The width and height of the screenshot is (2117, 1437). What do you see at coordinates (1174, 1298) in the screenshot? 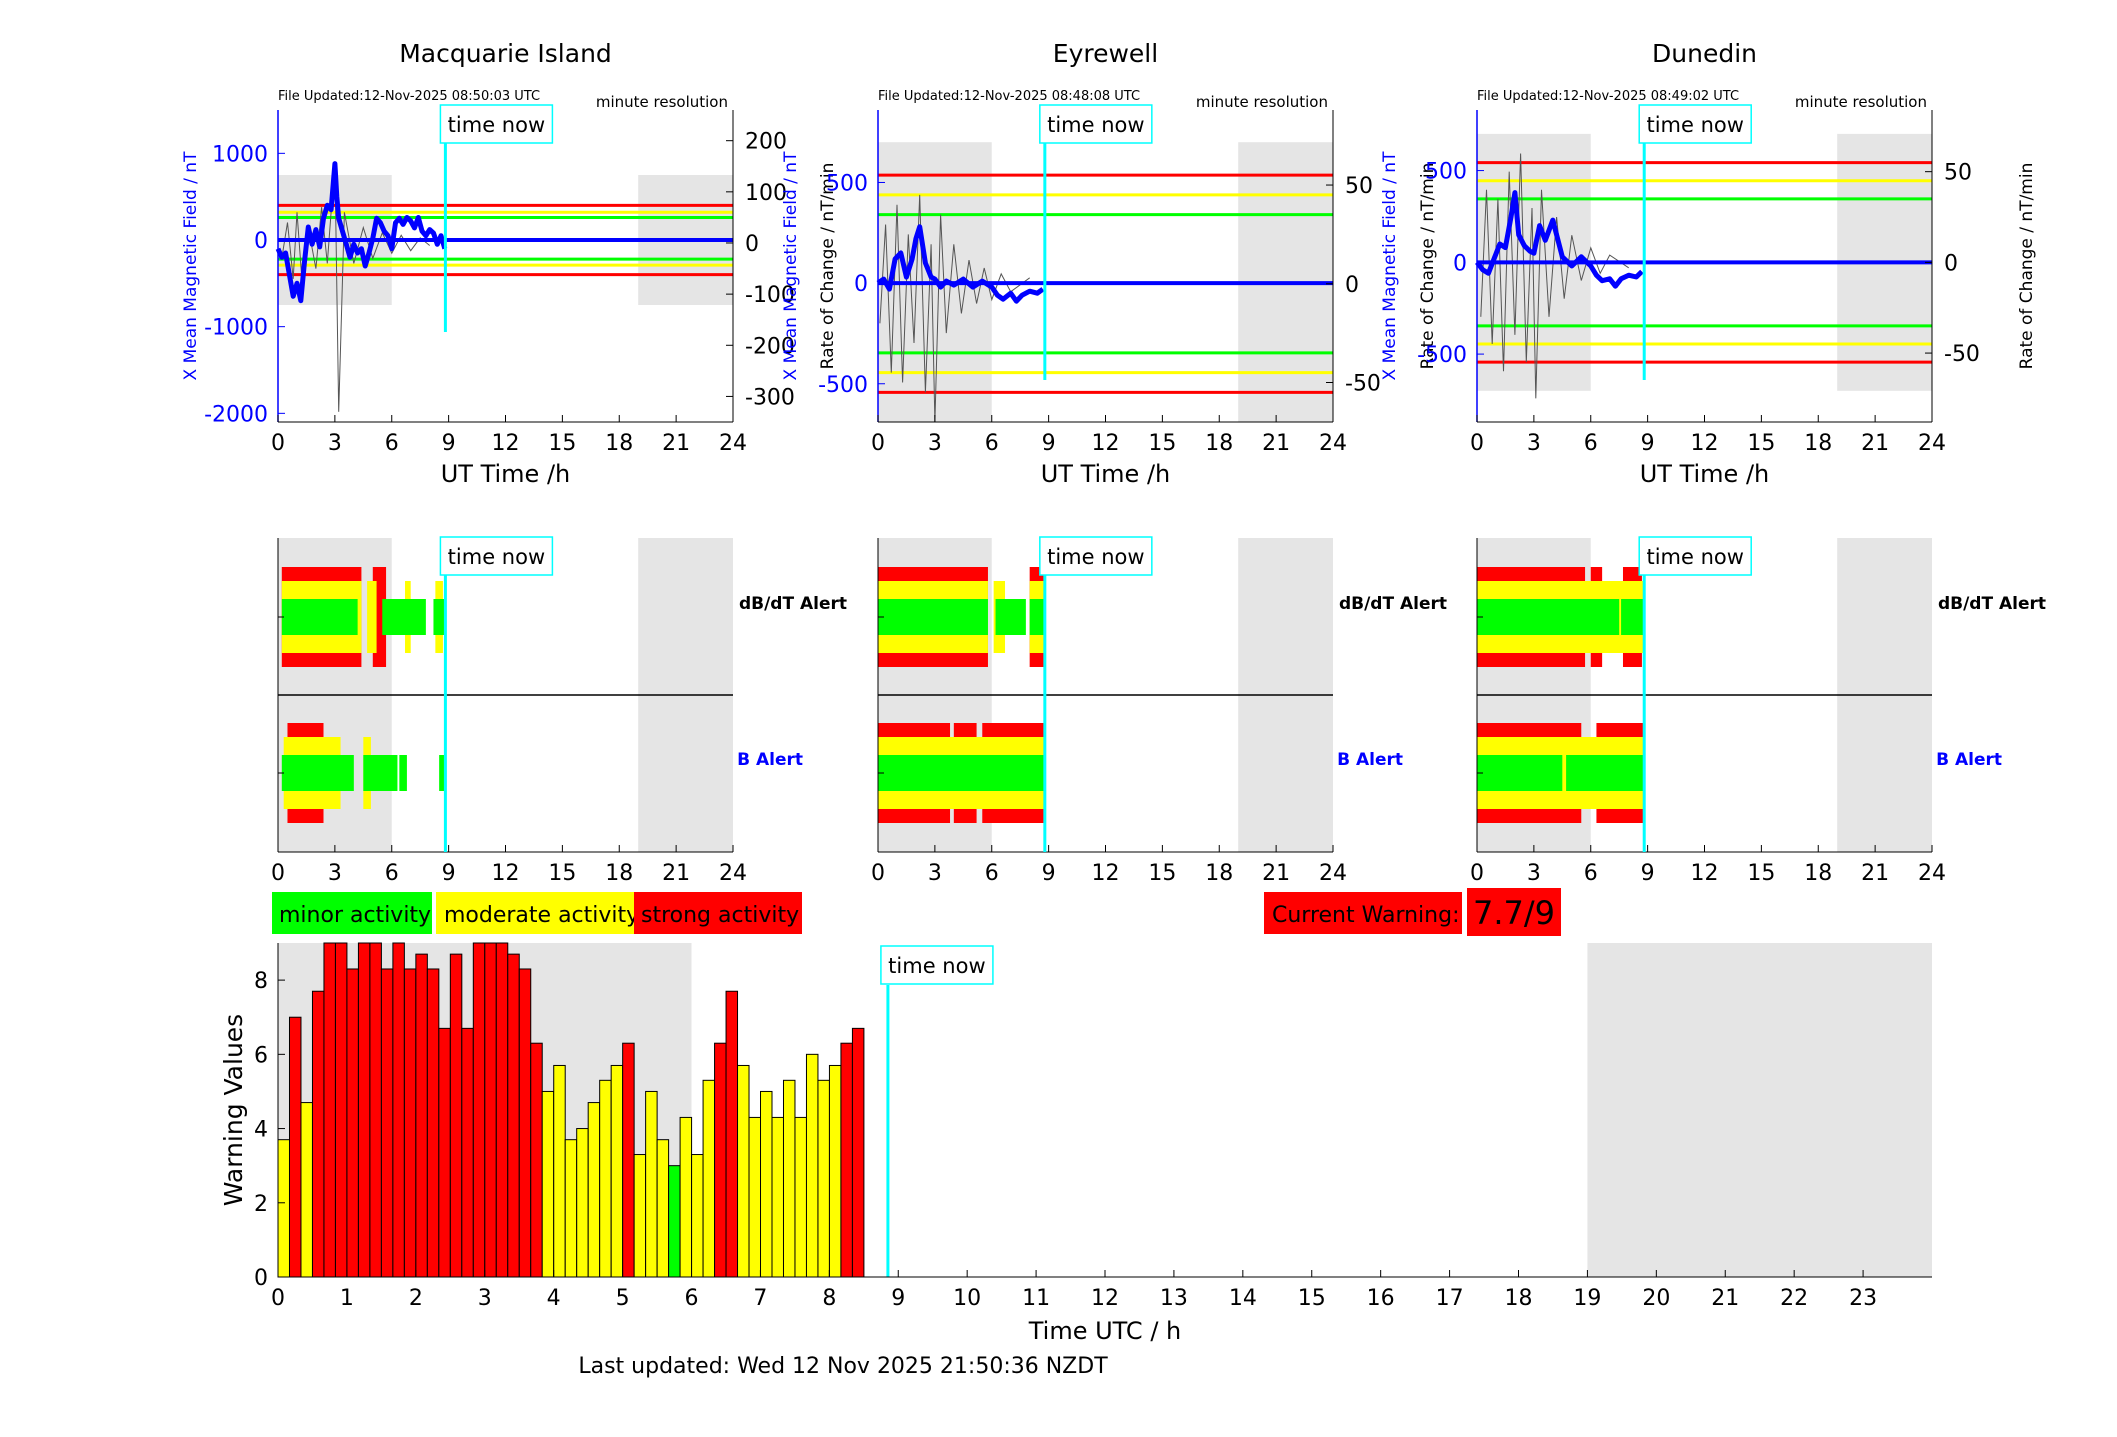
I see `x-tick-label: 13` at bounding box center [1174, 1298].